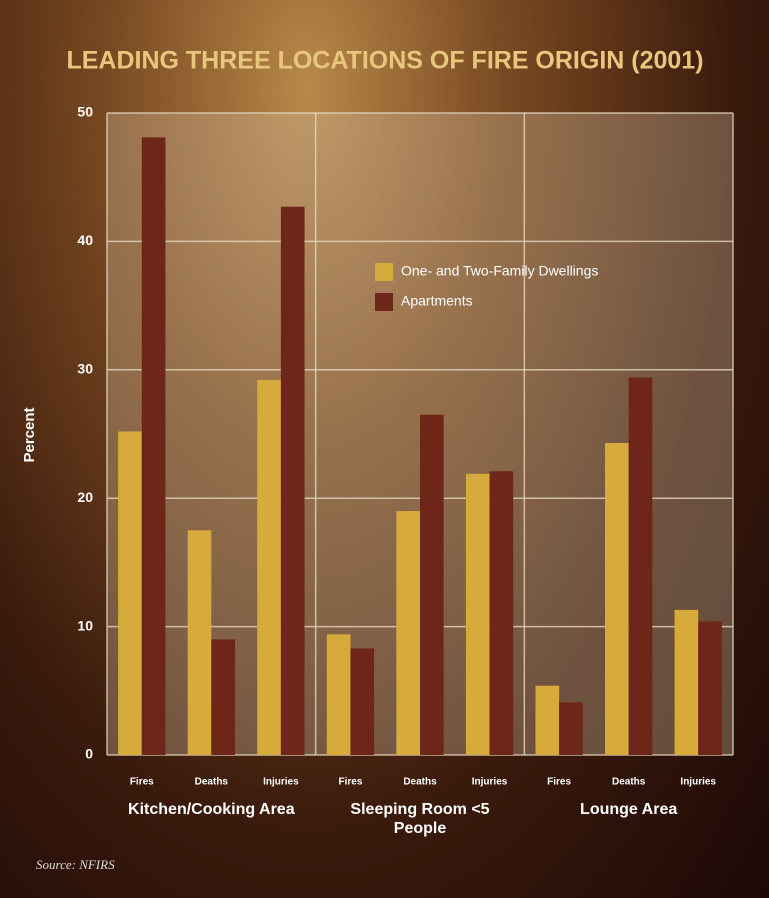  Describe the element at coordinates (89, 754) in the screenshot. I see `y-tick-label: 0` at that location.